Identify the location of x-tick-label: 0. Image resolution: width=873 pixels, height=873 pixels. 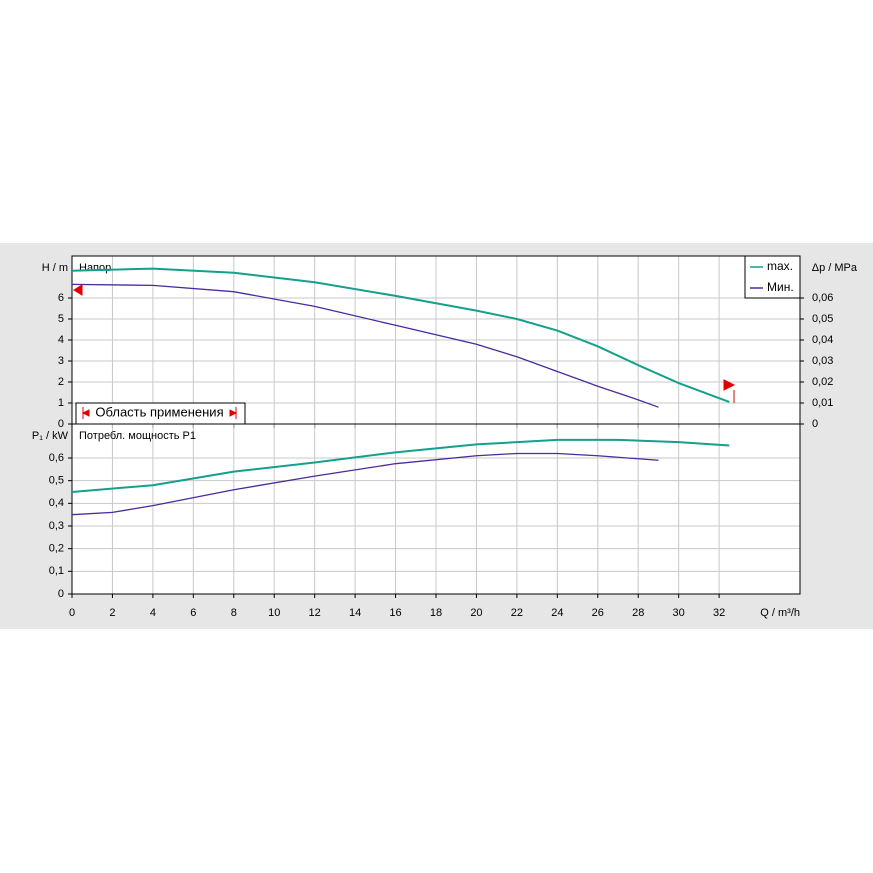
(72, 613).